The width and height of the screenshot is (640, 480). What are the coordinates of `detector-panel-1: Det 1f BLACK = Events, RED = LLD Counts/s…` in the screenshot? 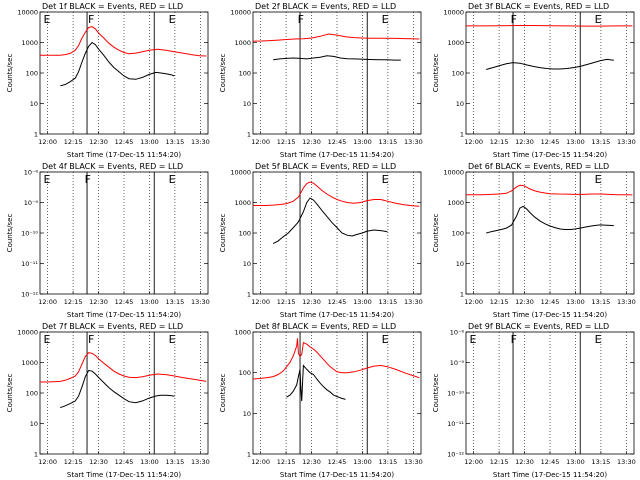 It's located at (108, 80).